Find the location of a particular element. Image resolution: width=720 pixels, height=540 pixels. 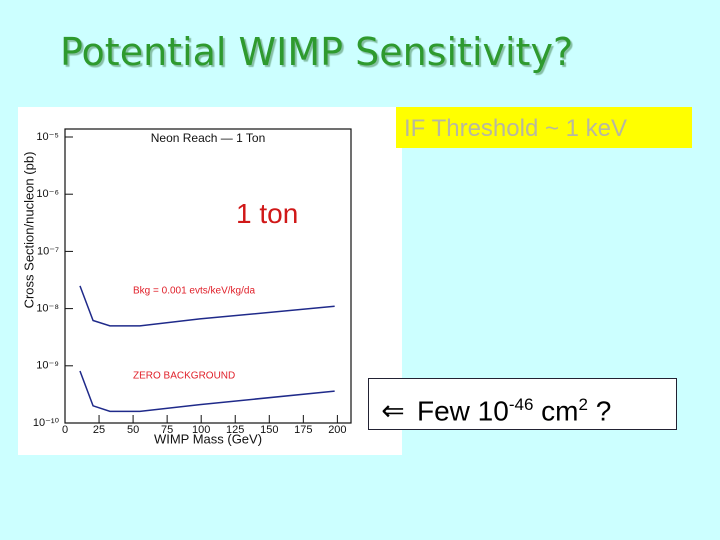

x-tick-label: 0 is located at coordinates (65, 430).